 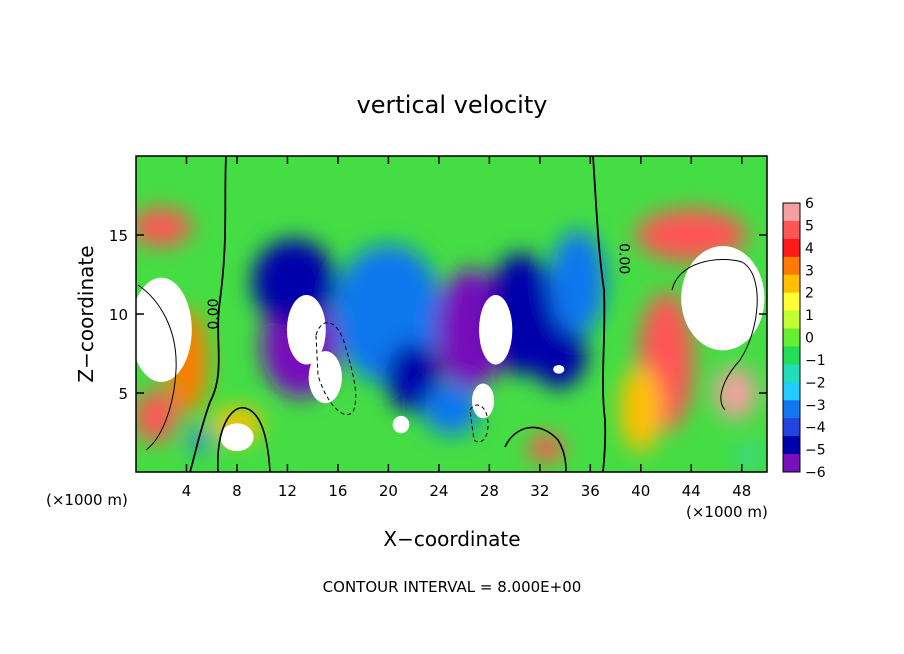 What do you see at coordinates (804, 338) in the screenshot?
I see `colorbar: 6 5 4 3 2 1 0 −1 −2 −3 −4 −5 −6` at bounding box center [804, 338].